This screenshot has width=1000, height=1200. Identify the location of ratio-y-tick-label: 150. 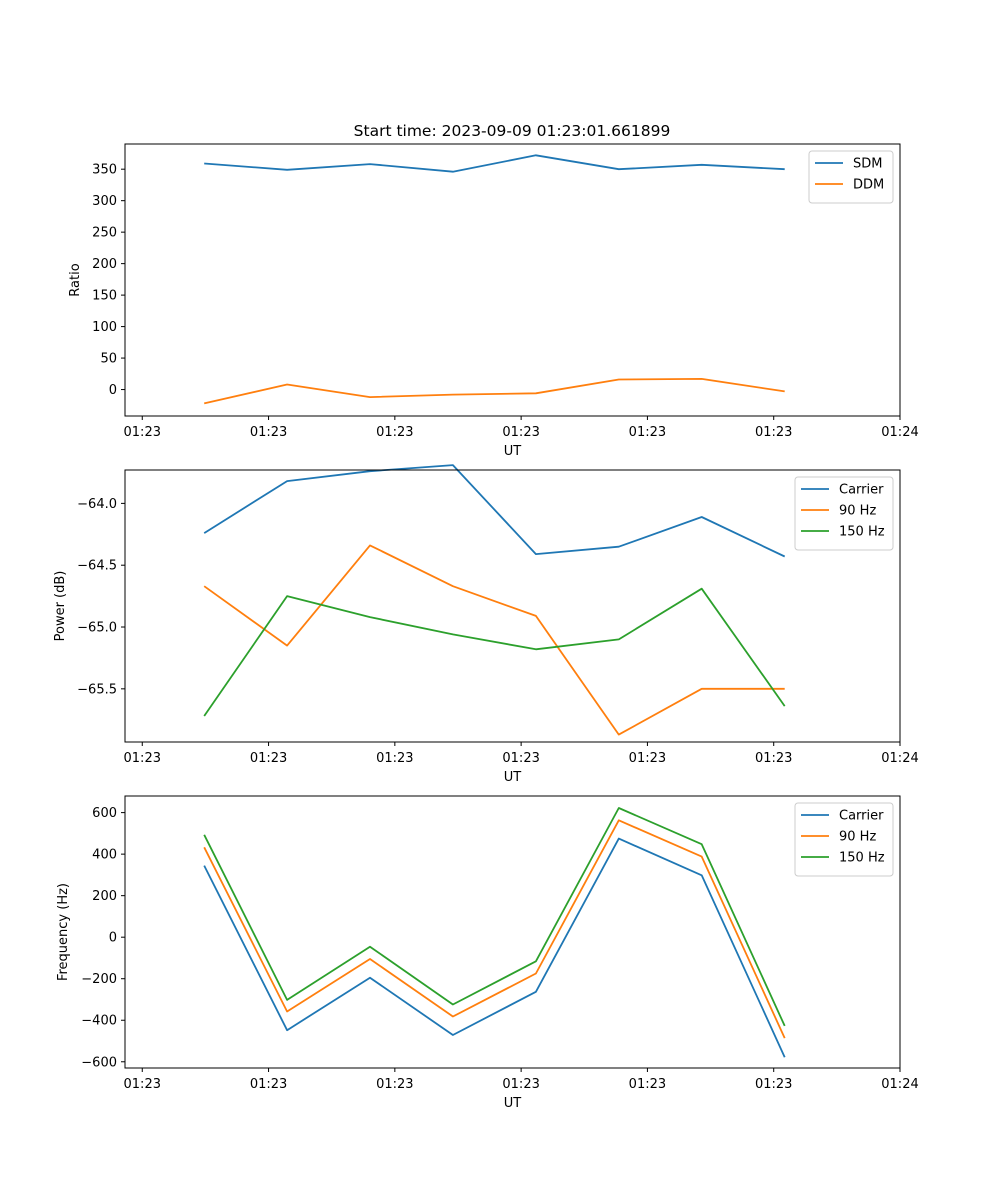
(104, 296).